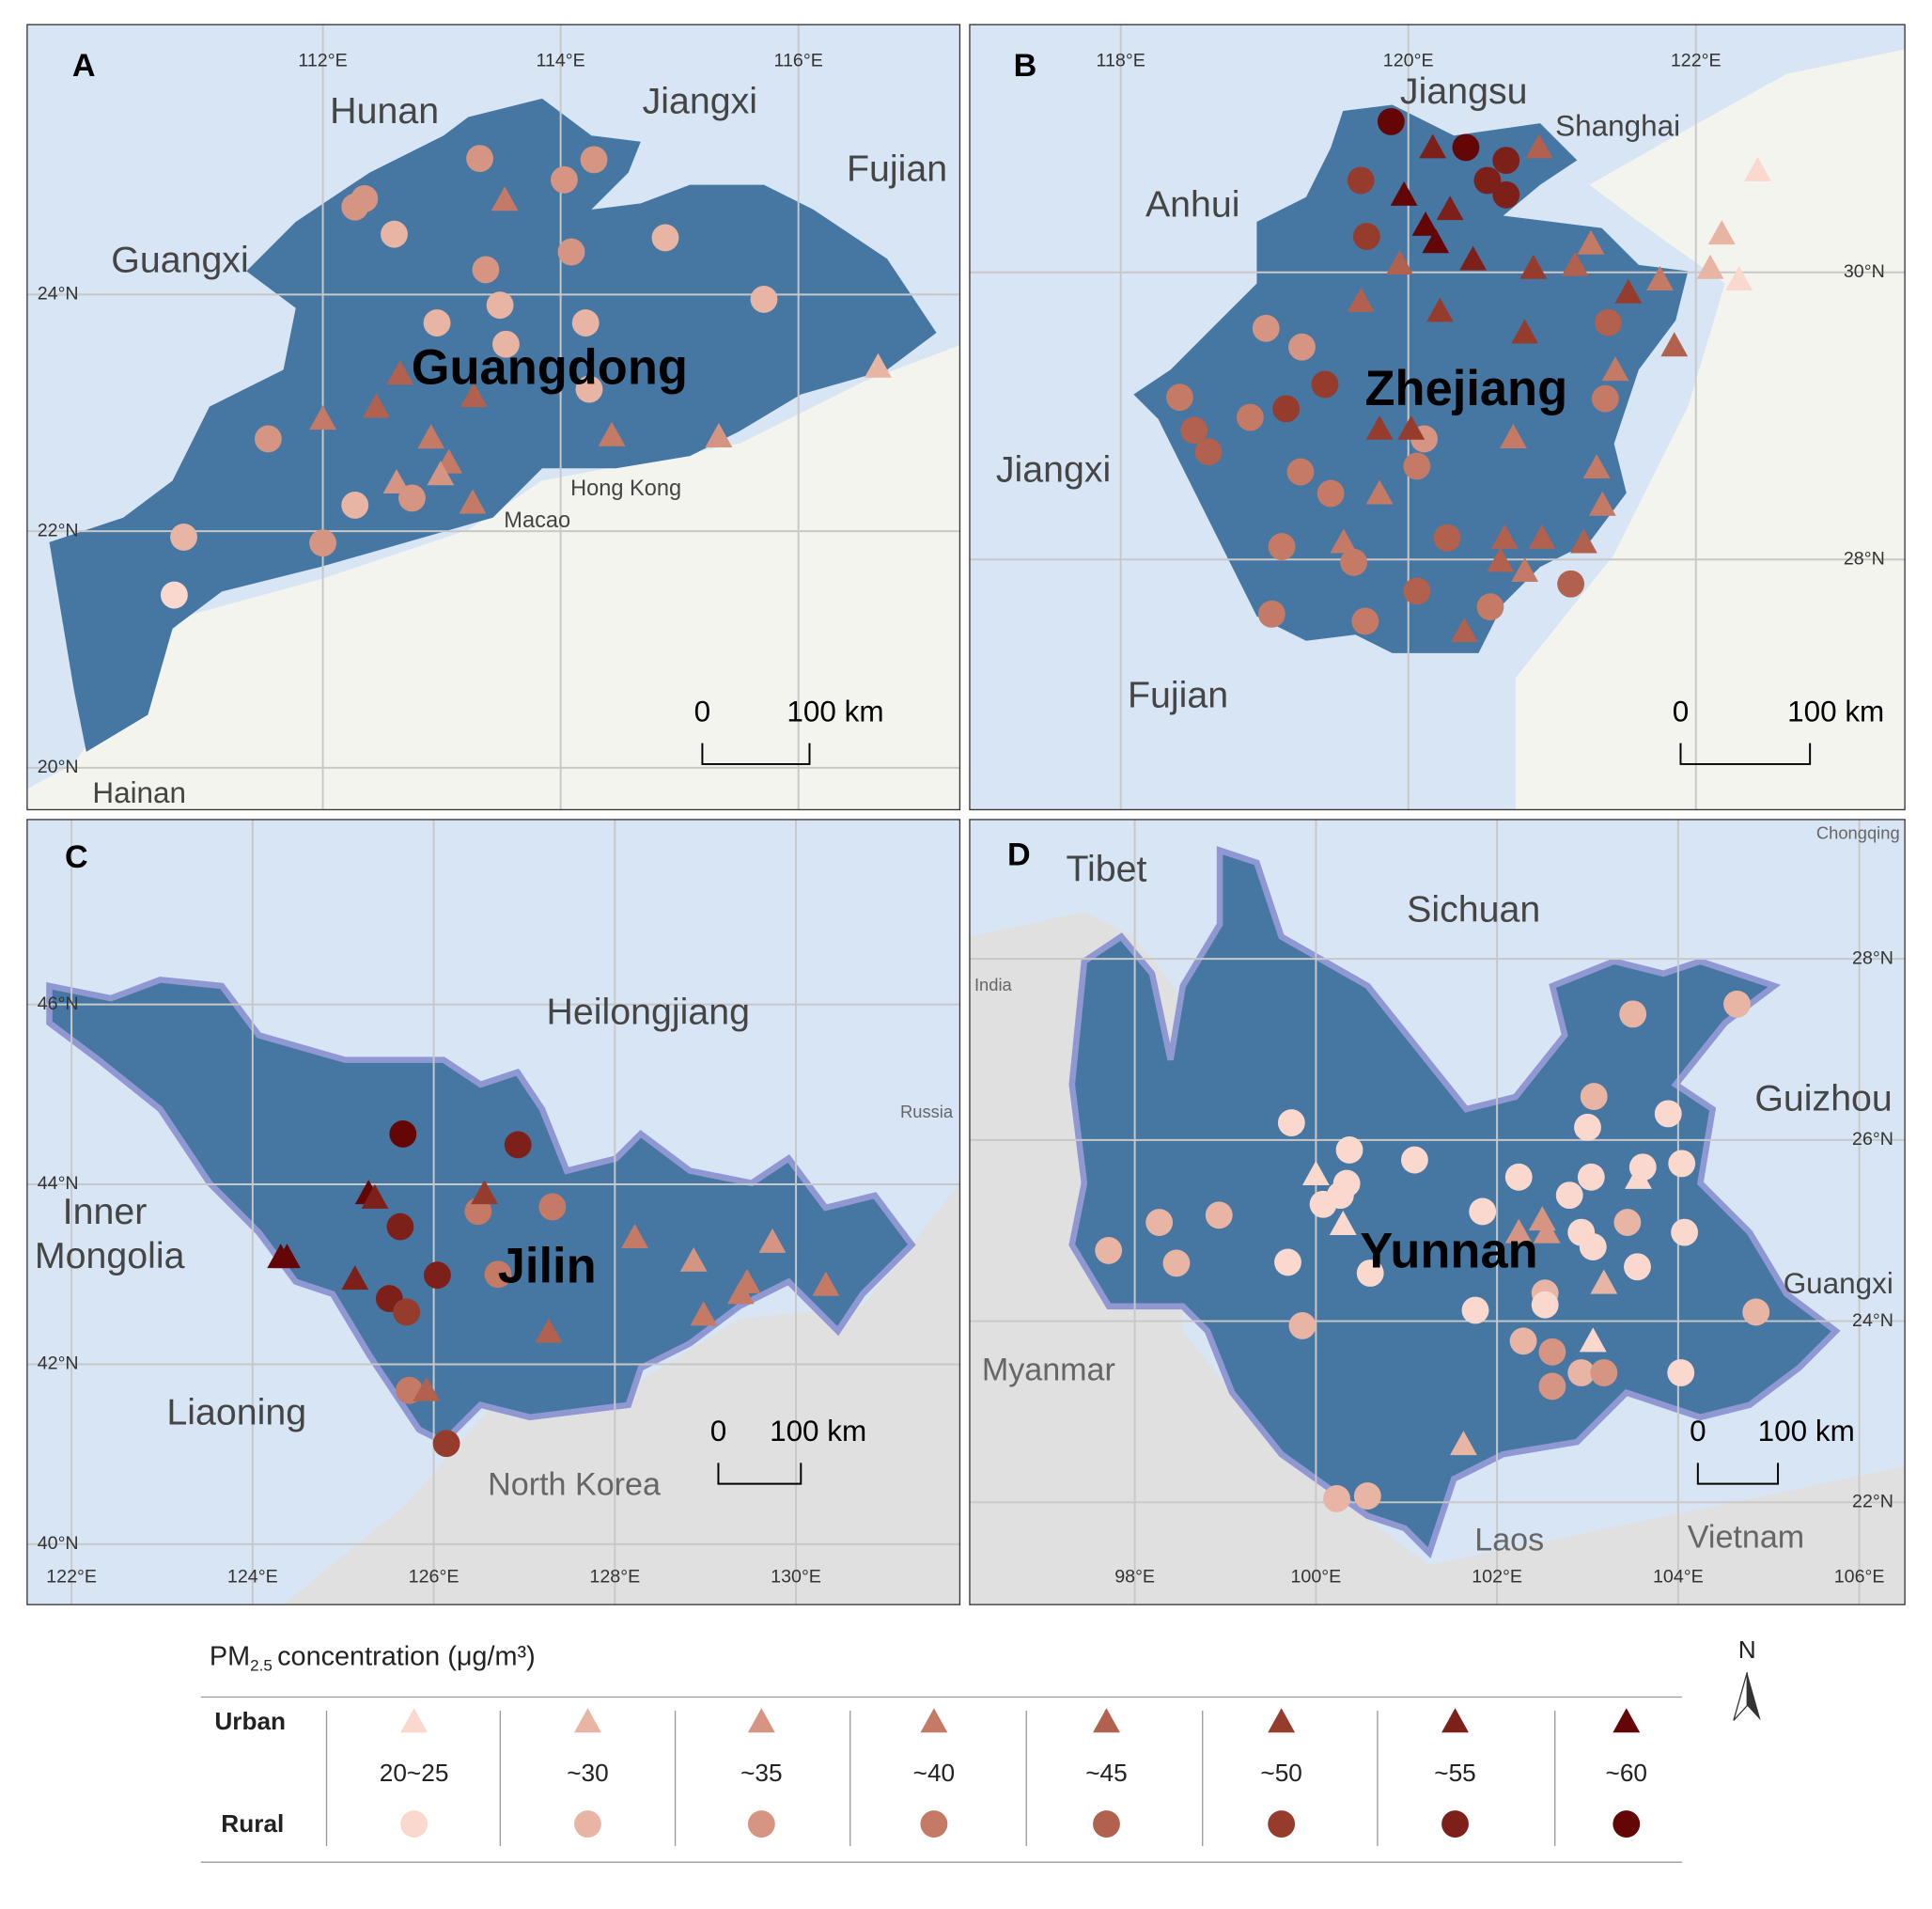 The width and height of the screenshot is (1932, 1909). Describe the element at coordinates (1872, 957) in the screenshot. I see `lat-tick-label: 28°N` at that location.